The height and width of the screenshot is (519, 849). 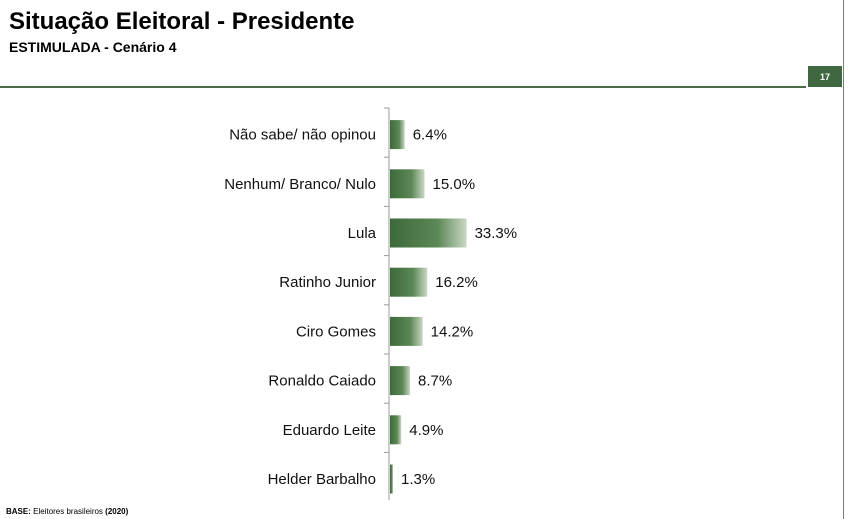 I want to click on value-label: 8.7%, so click(x=435, y=381).